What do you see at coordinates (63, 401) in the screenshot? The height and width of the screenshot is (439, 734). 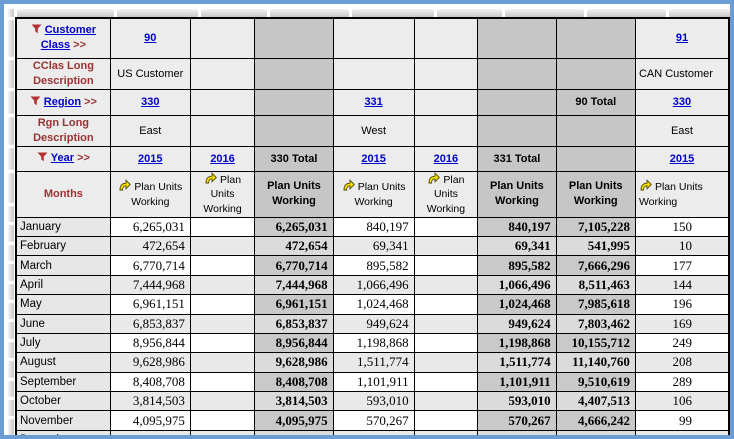 I see `month-label: October` at bounding box center [63, 401].